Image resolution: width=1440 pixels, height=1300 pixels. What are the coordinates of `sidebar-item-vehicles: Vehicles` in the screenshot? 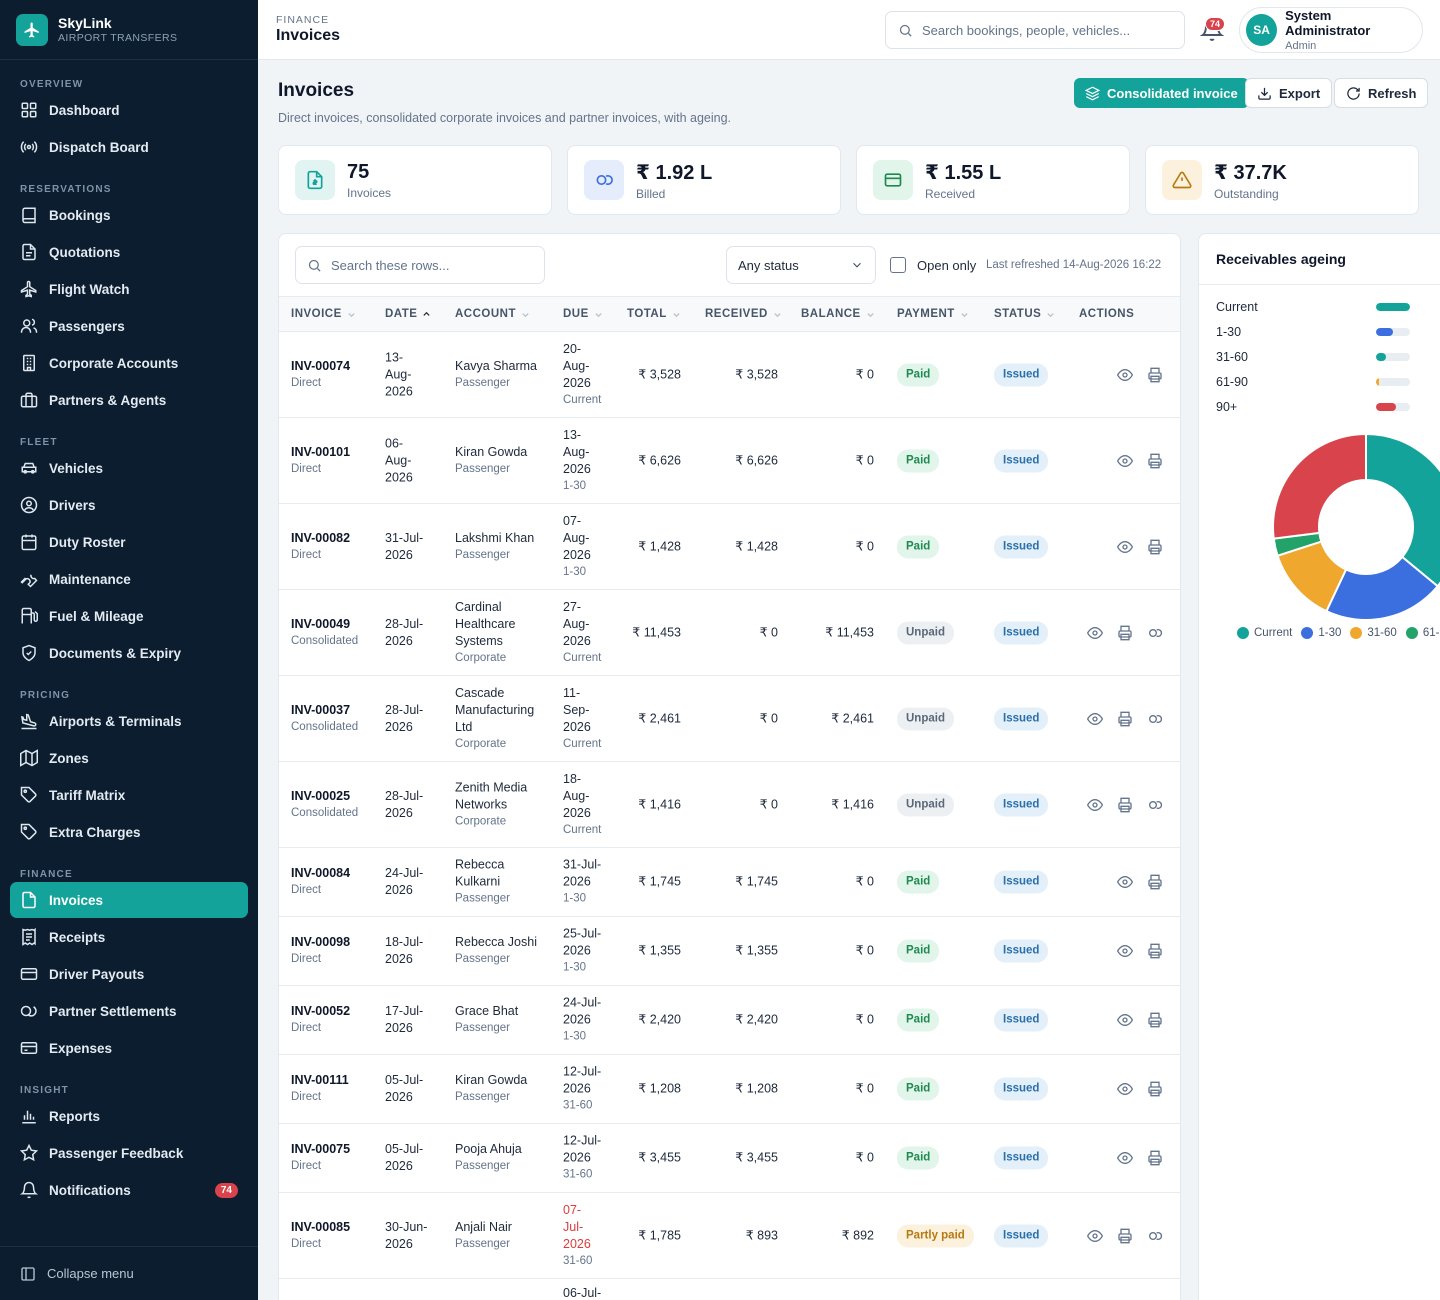 It's located at (129, 468).